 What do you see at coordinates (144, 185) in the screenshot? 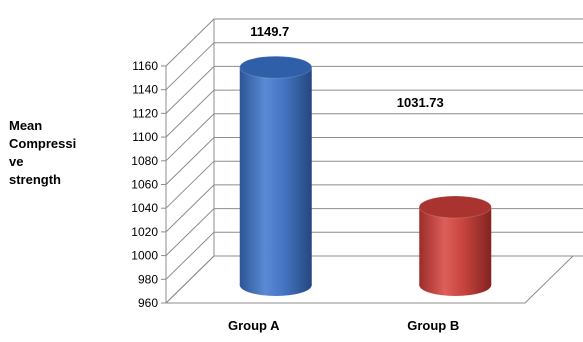
I see `y-tick-label: 1060` at bounding box center [144, 185].